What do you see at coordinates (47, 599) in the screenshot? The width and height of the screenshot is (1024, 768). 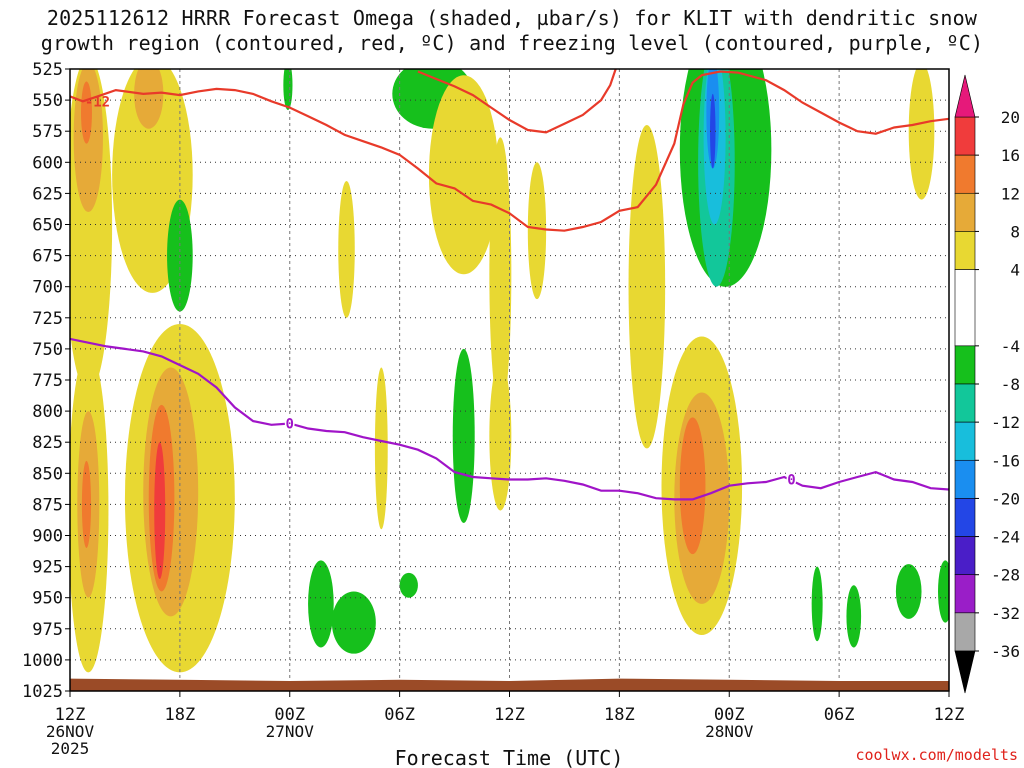 I see `y-tick-label-950: 950` at bounding box center [47, 599].